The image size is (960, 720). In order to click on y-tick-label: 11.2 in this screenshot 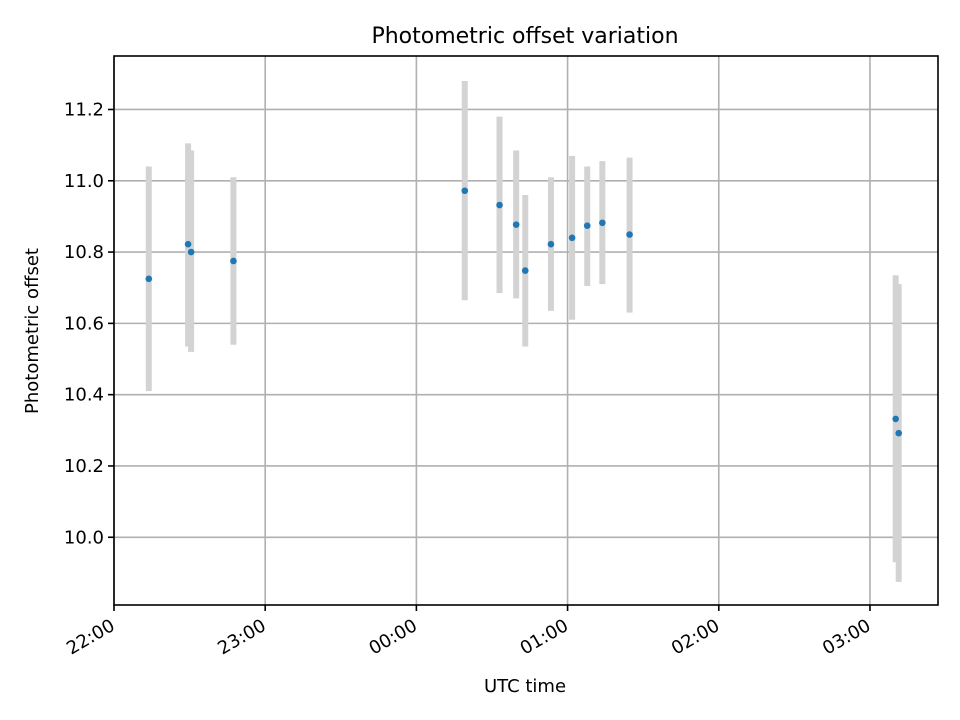, I will do `click(84, 109)`.